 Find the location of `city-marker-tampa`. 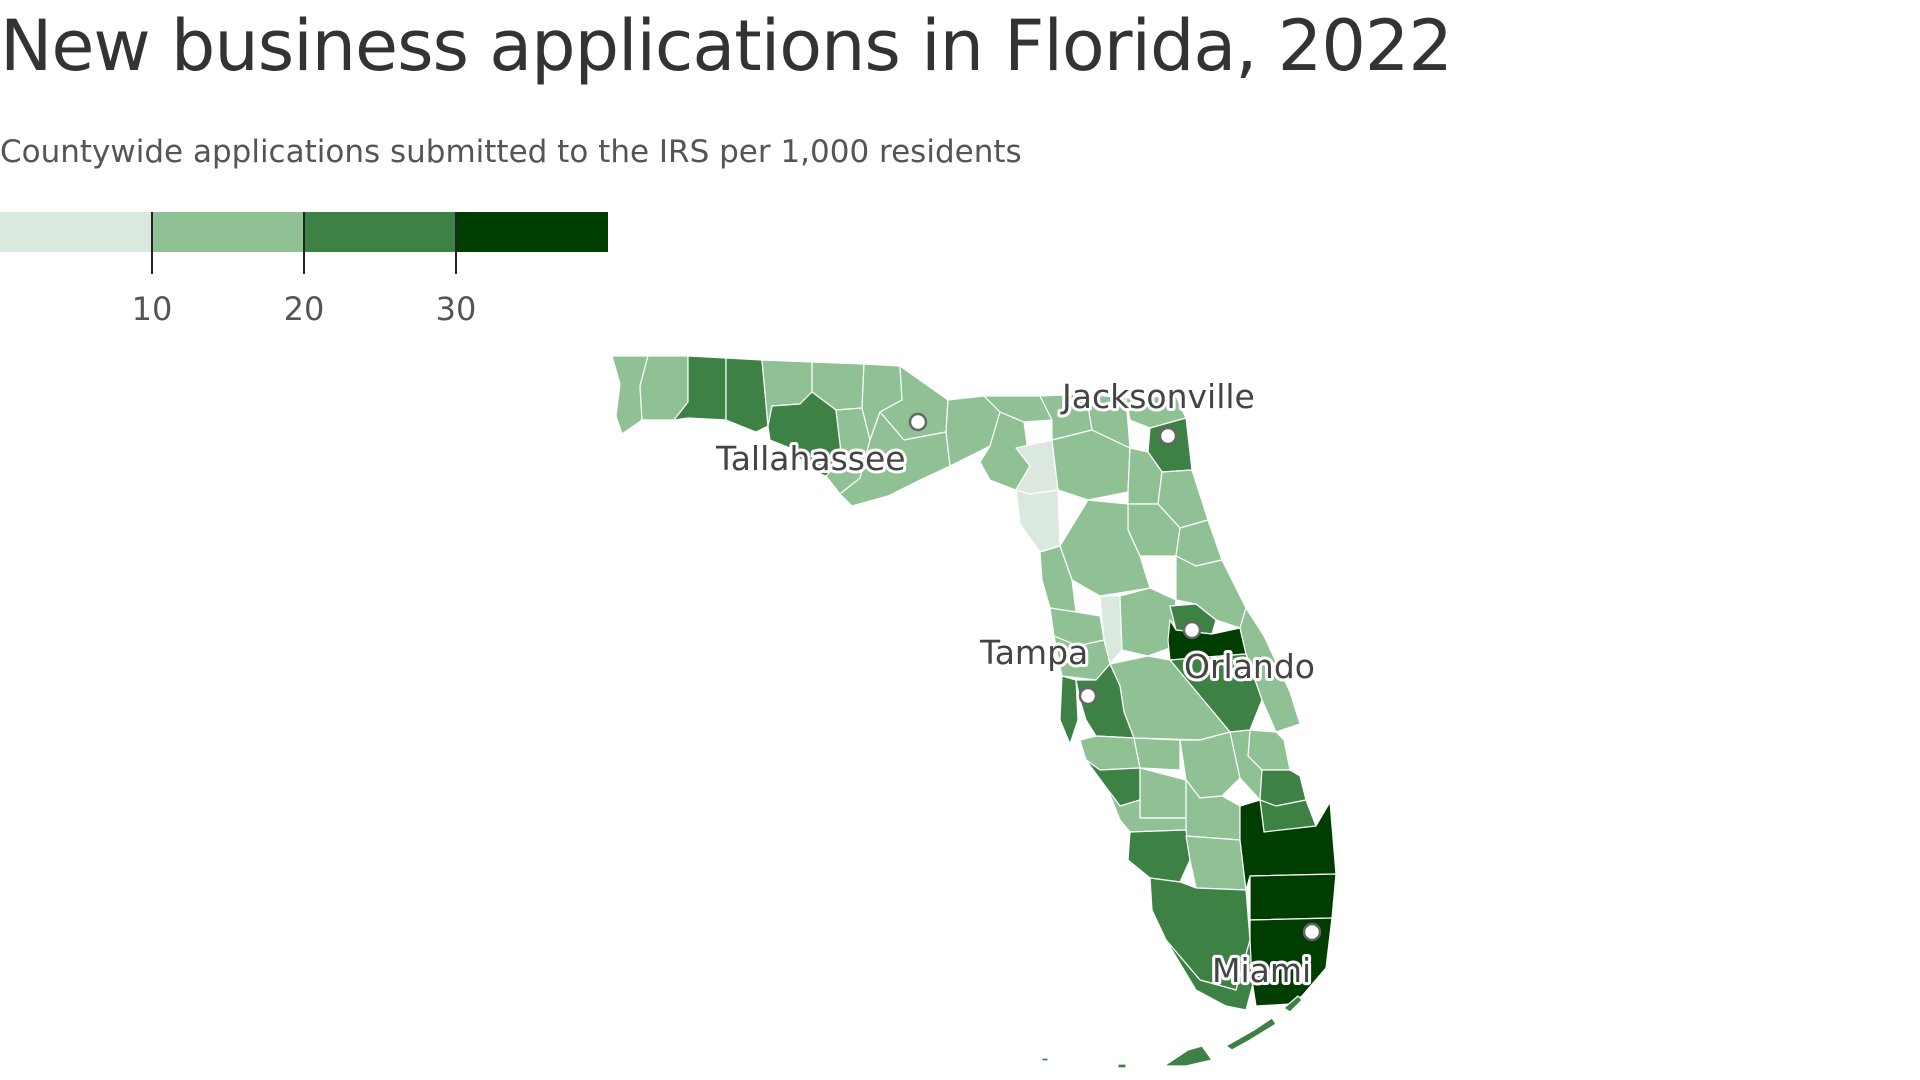

city-marker-tampa is located at coordinates (1088, 696).